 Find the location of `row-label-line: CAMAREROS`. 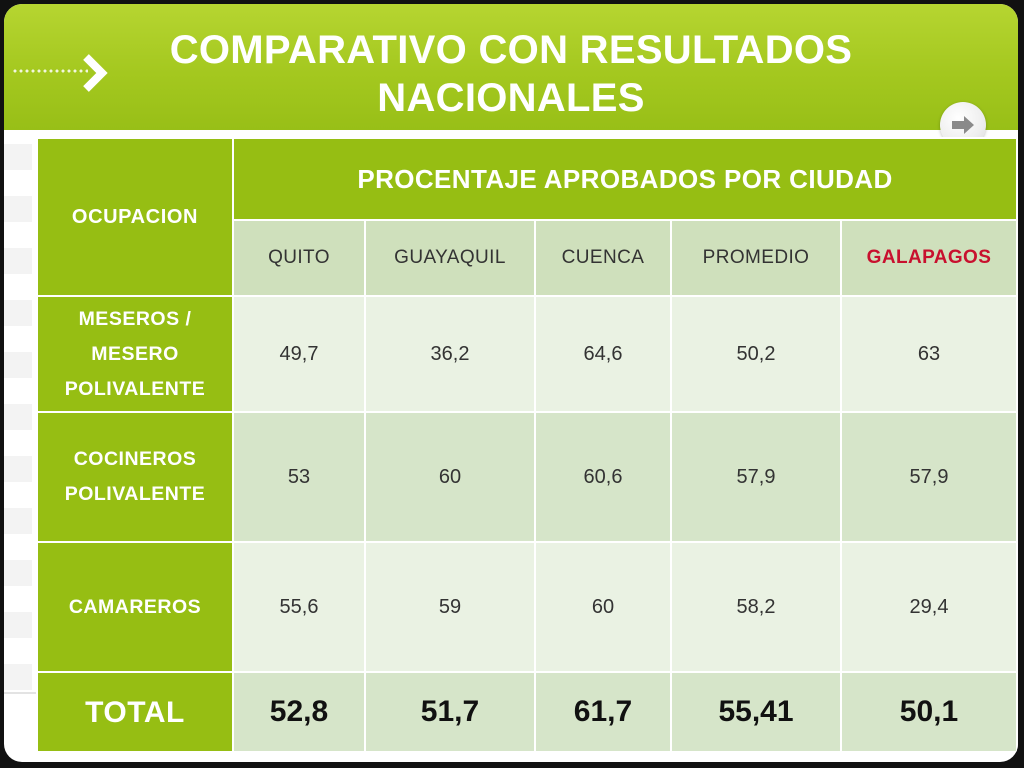

row-label-line: CAMAREROS is located at coordinates (135, 606).